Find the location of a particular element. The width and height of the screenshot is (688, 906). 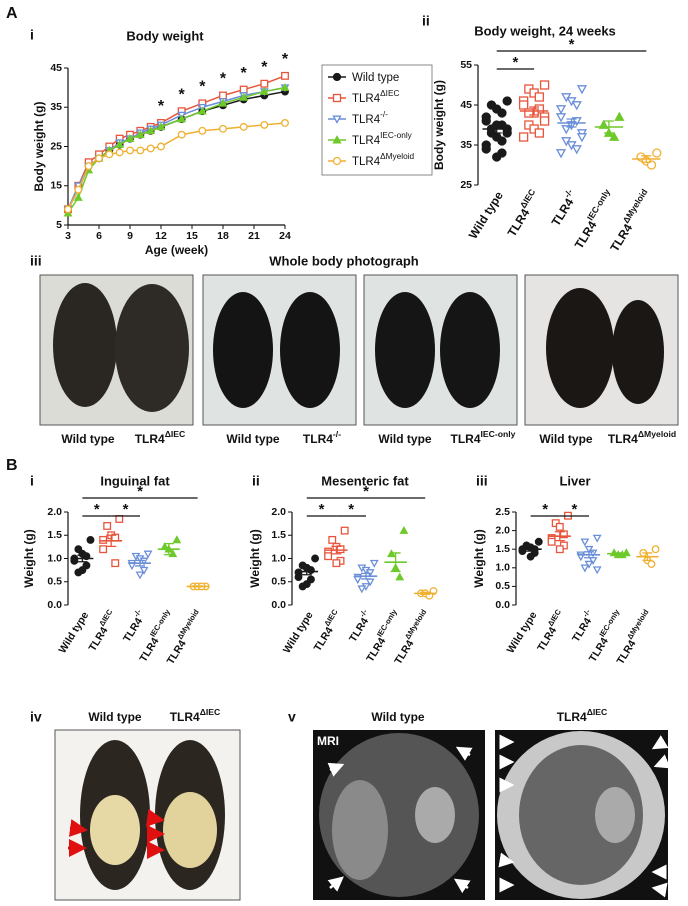

photo-caption: TLR4ΔIEC is located at coordinates (160, 437).